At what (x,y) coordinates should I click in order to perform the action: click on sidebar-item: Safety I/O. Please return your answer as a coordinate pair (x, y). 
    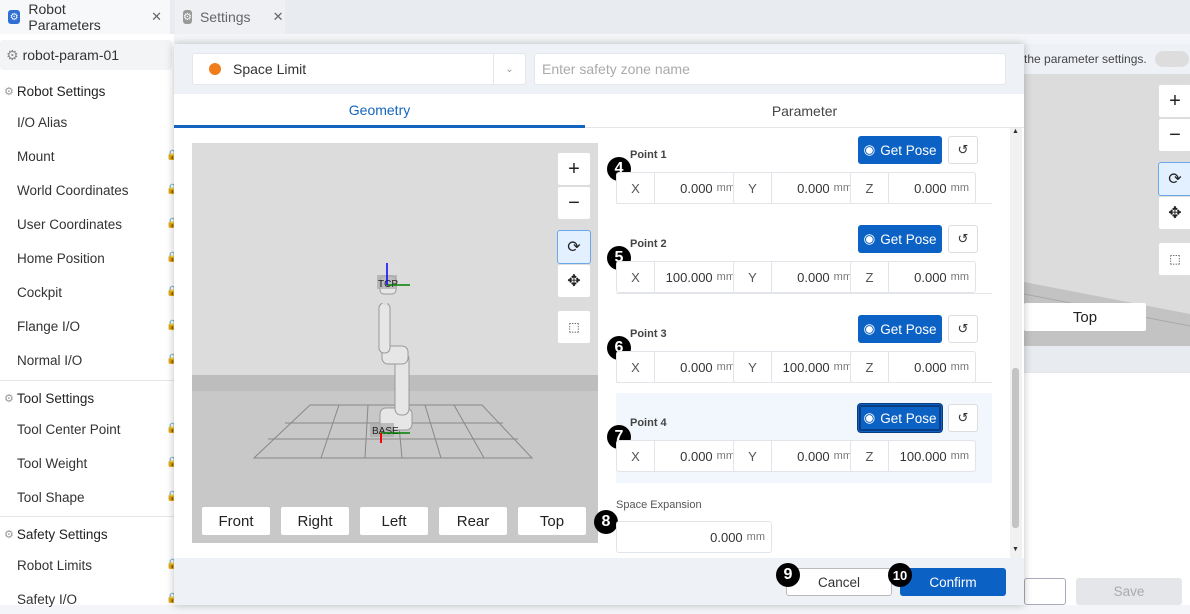
    Looking at the image, I should click on (94, 599).